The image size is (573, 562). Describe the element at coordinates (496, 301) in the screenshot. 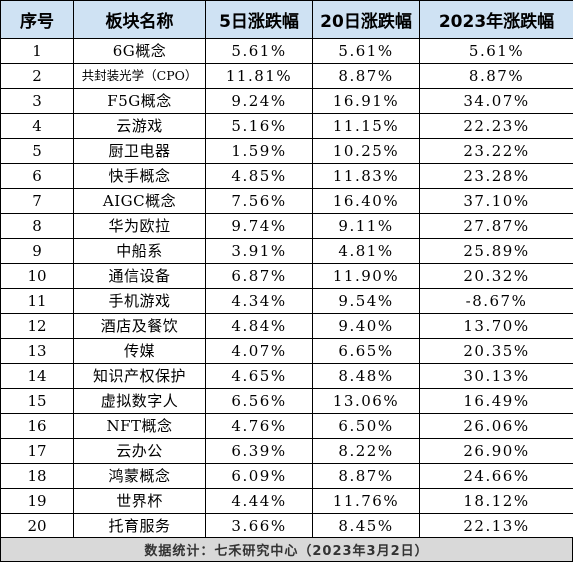

I see `cell-2023-change: -8.67%` at that location.